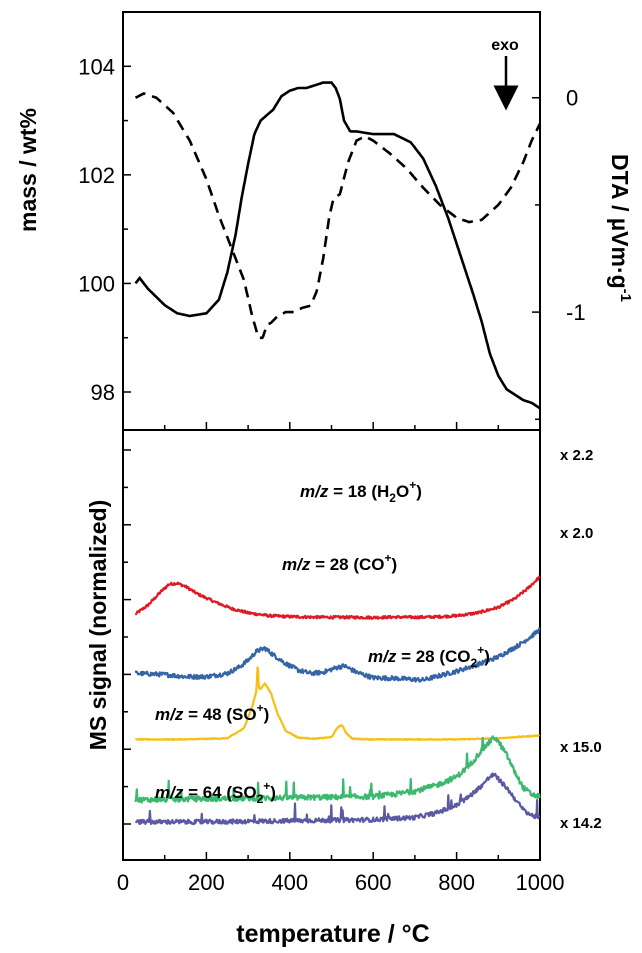  I want to click on temperature-tick-label: 600, so click(373, 882).